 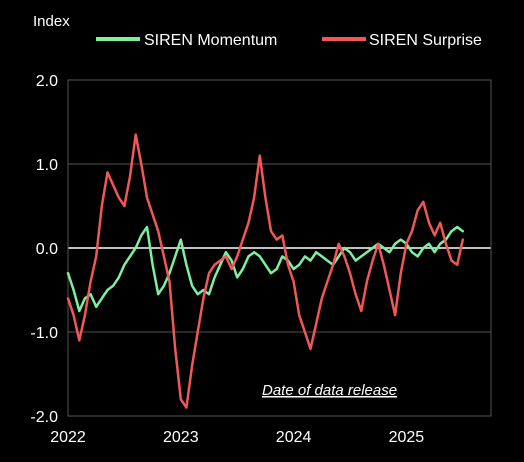 I want to click on y-axis-label: Index, so click(x=51, y=21).